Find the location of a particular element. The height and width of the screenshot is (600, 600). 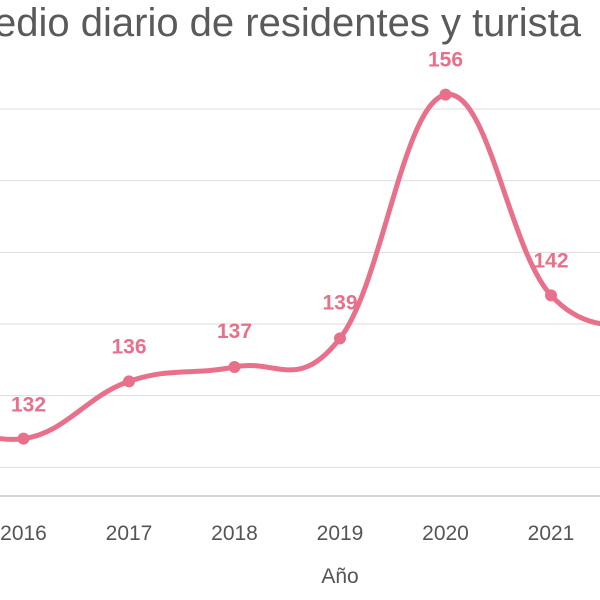

data-label: 139 is located at coordinates (339, 302).